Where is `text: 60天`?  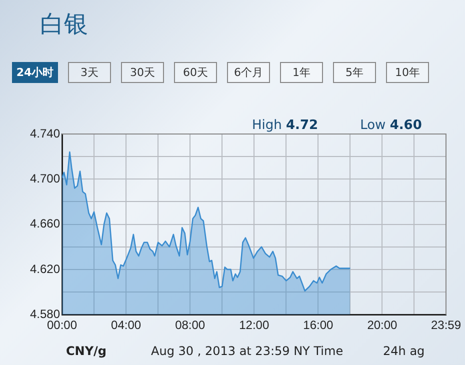 text: 60天 is located at coordinates (195, 72).